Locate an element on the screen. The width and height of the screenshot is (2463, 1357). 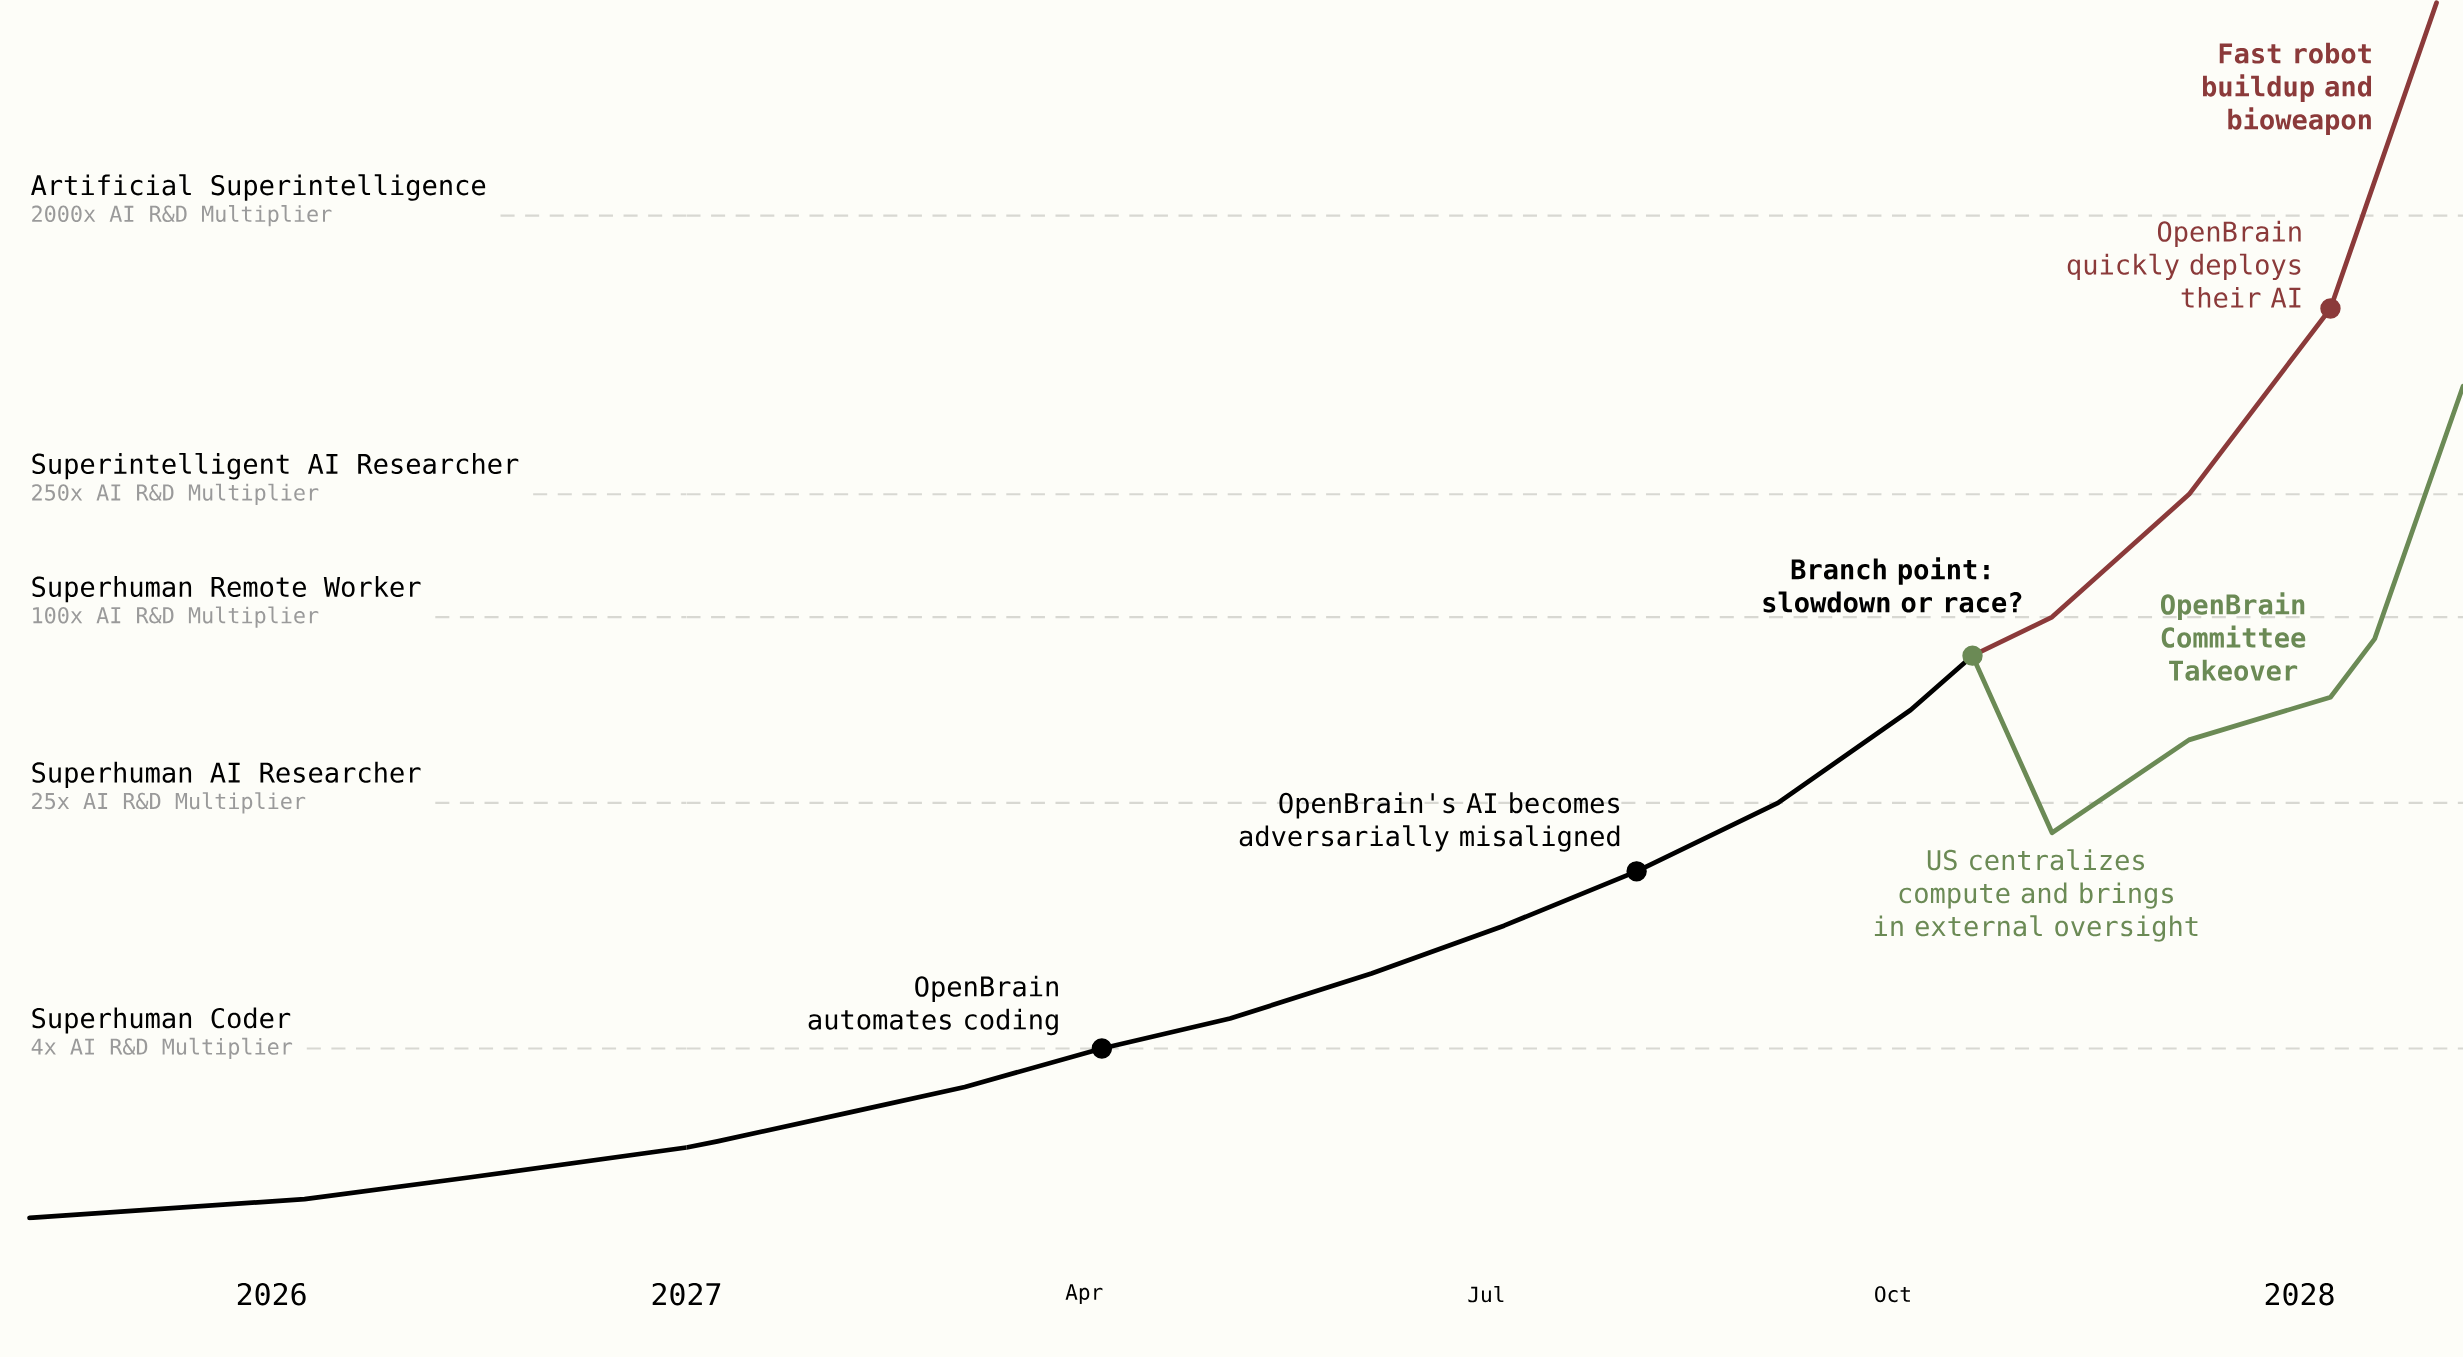
x-tick-label: Oct is located at coordinates (1892, 1294).